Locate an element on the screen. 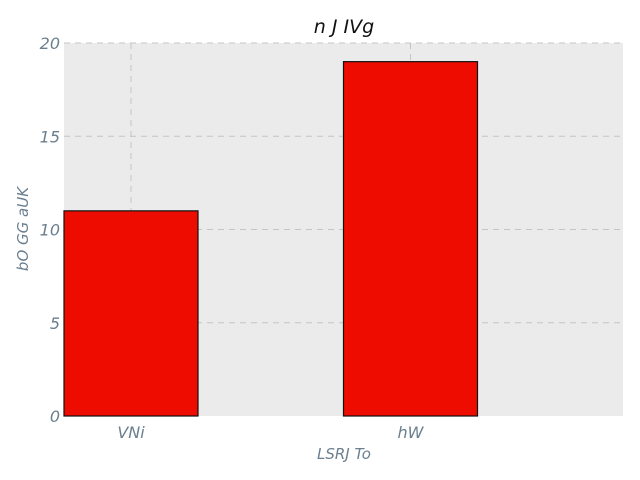  y-tick-label: 5 is located at coordinates (55, 323).